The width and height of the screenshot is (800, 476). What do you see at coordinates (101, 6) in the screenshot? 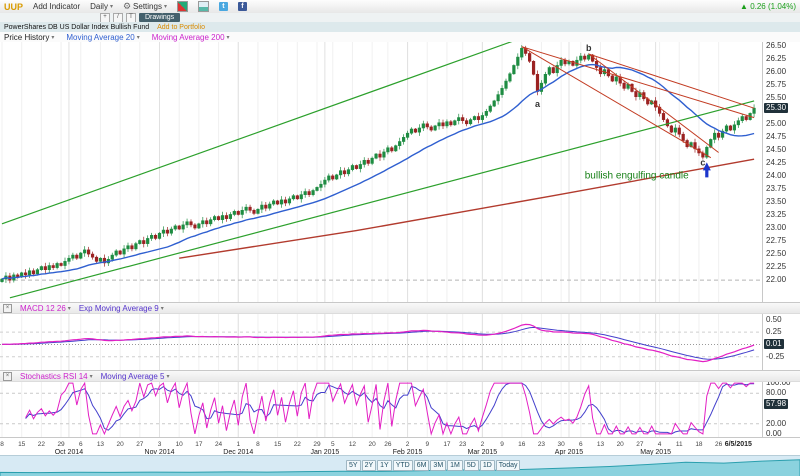
I see `interval-dropdown: Daily ▾` at bounding box center [101, 6].